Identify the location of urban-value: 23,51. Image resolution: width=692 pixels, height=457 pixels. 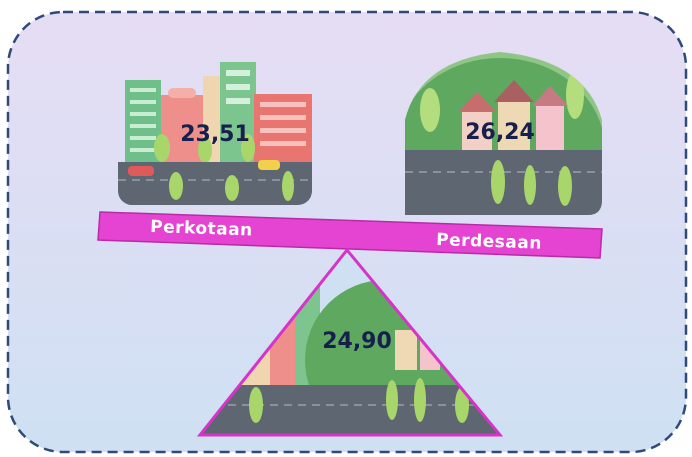
(215, 134).